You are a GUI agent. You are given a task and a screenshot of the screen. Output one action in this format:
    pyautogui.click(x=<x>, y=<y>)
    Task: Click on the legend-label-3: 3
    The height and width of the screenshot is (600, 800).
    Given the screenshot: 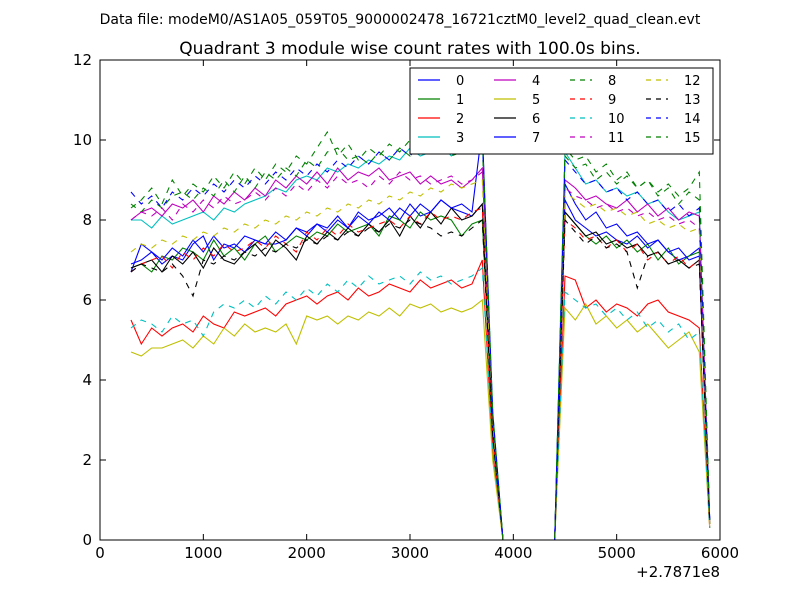 What is the action you would take?
    pyautogui.click(x=460, y=138)
    